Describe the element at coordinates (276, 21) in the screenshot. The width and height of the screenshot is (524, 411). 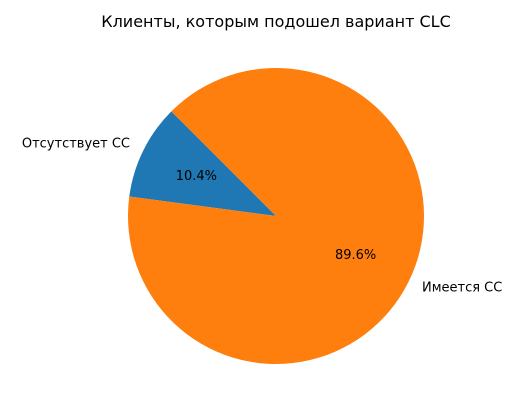
I see `chart-title: Клиенты, которым подошел вариант CLC` at that location.